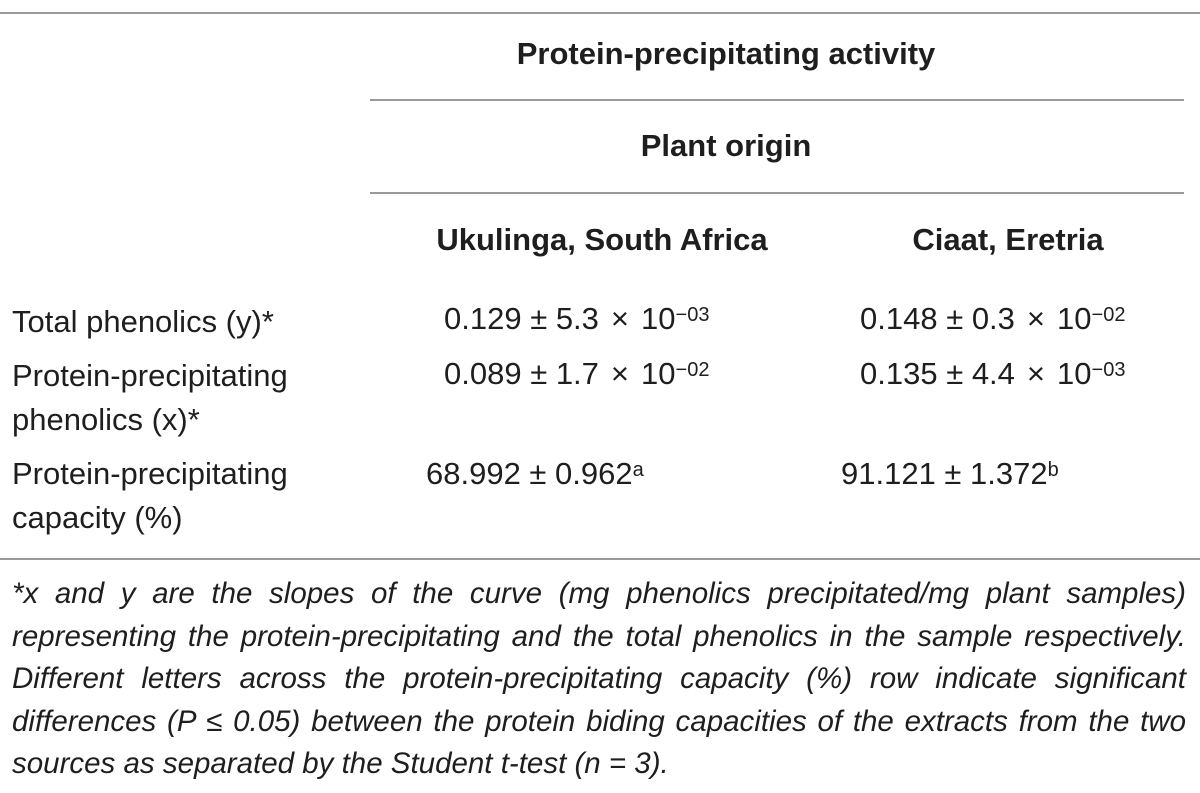 This screenshot has height=793, width=1200. I want to click on group-header: Protein-precipitating activity, so click(726, 53).